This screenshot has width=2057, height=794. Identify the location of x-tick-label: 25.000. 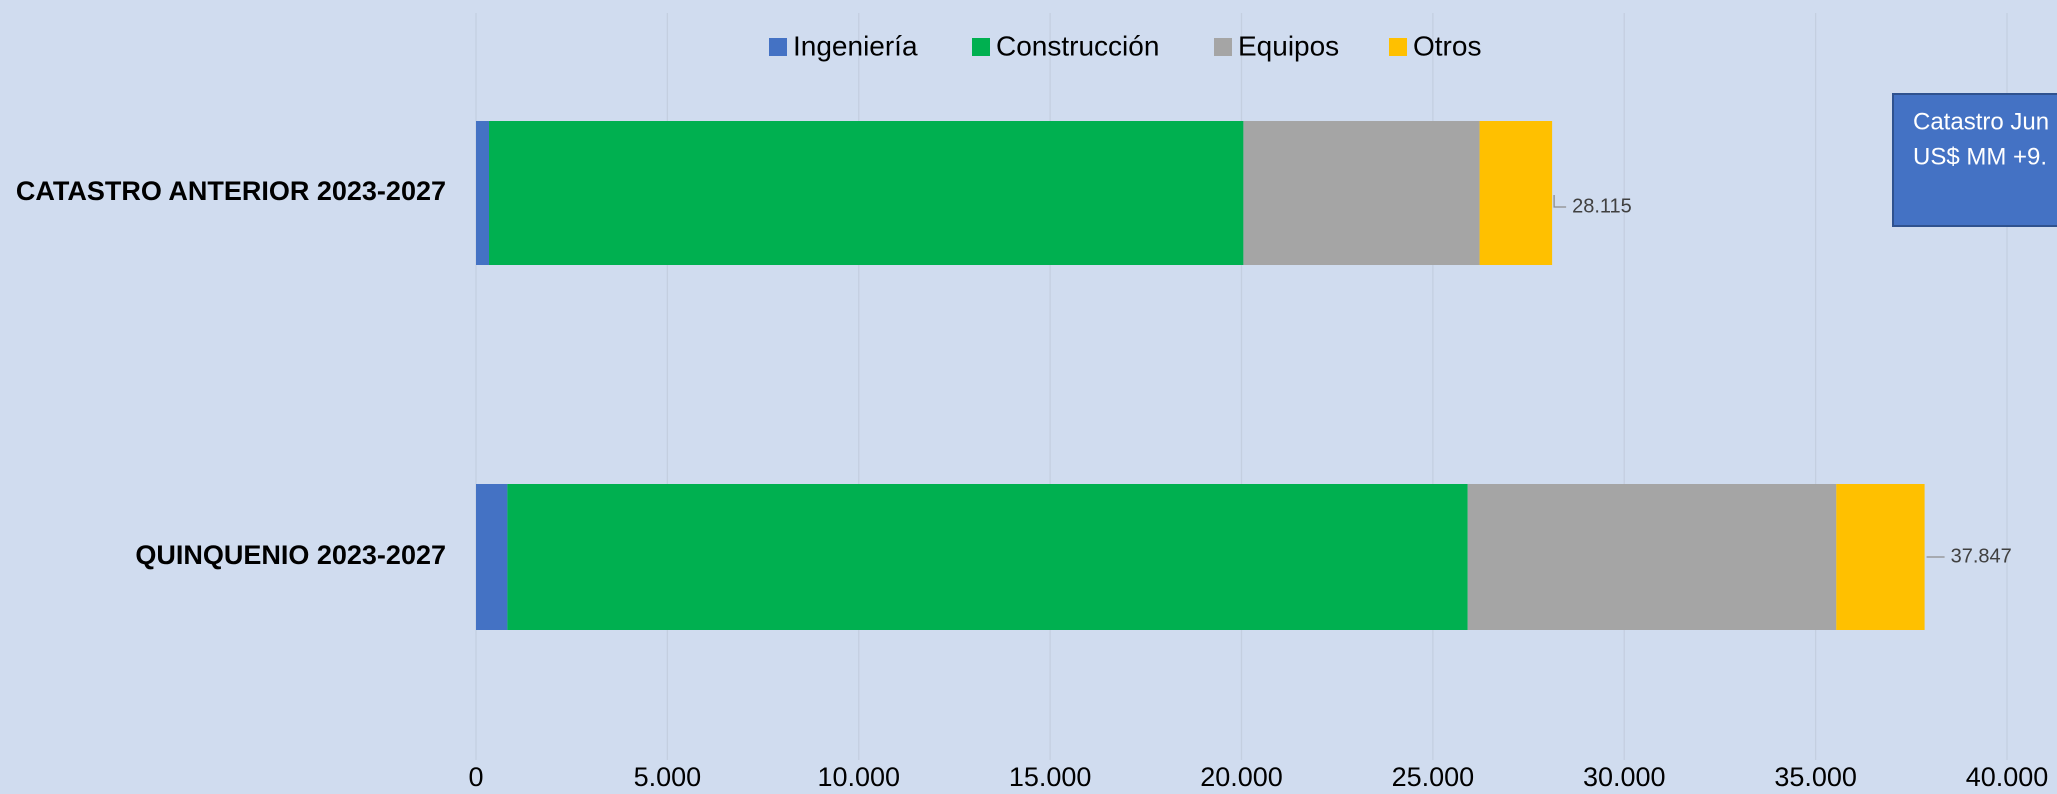
(1433, 777).